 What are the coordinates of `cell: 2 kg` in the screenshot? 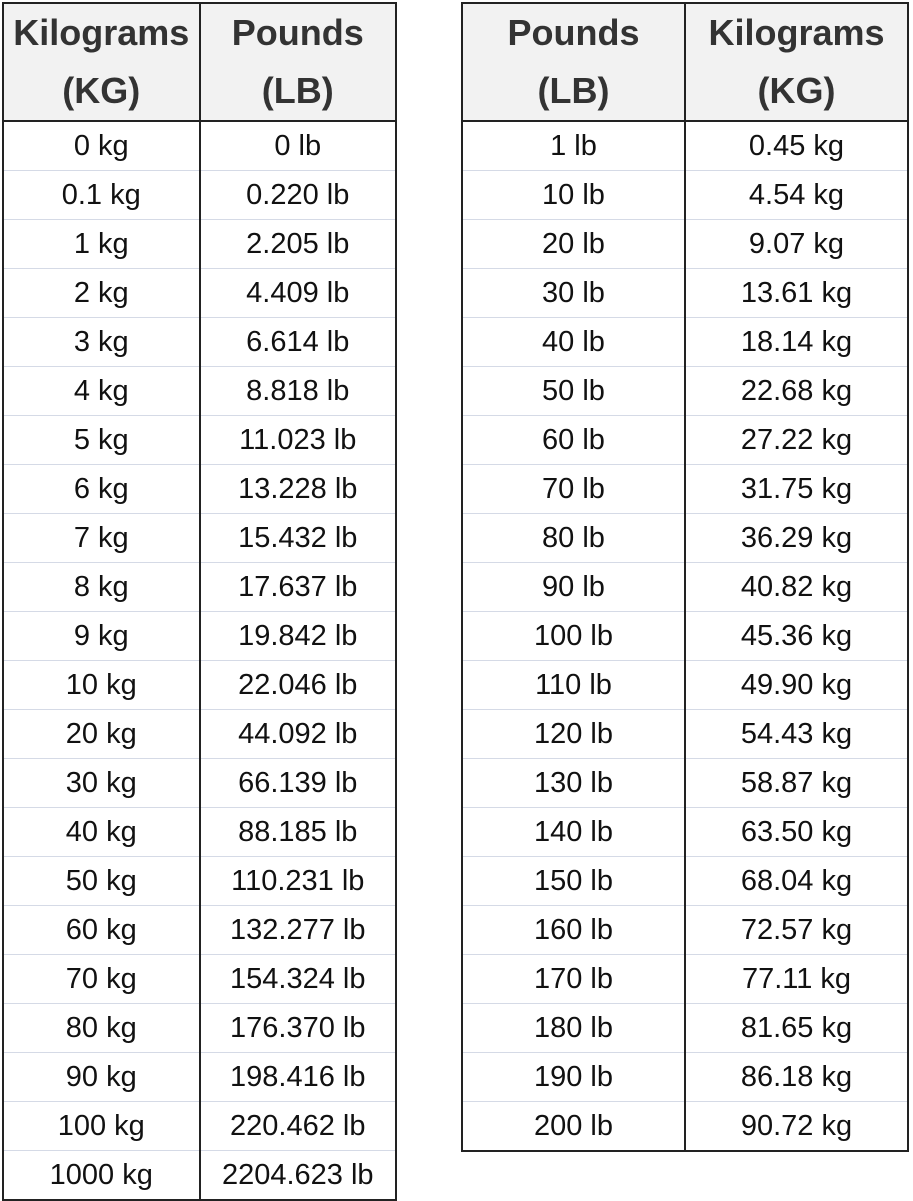 It's located at (101, 293).